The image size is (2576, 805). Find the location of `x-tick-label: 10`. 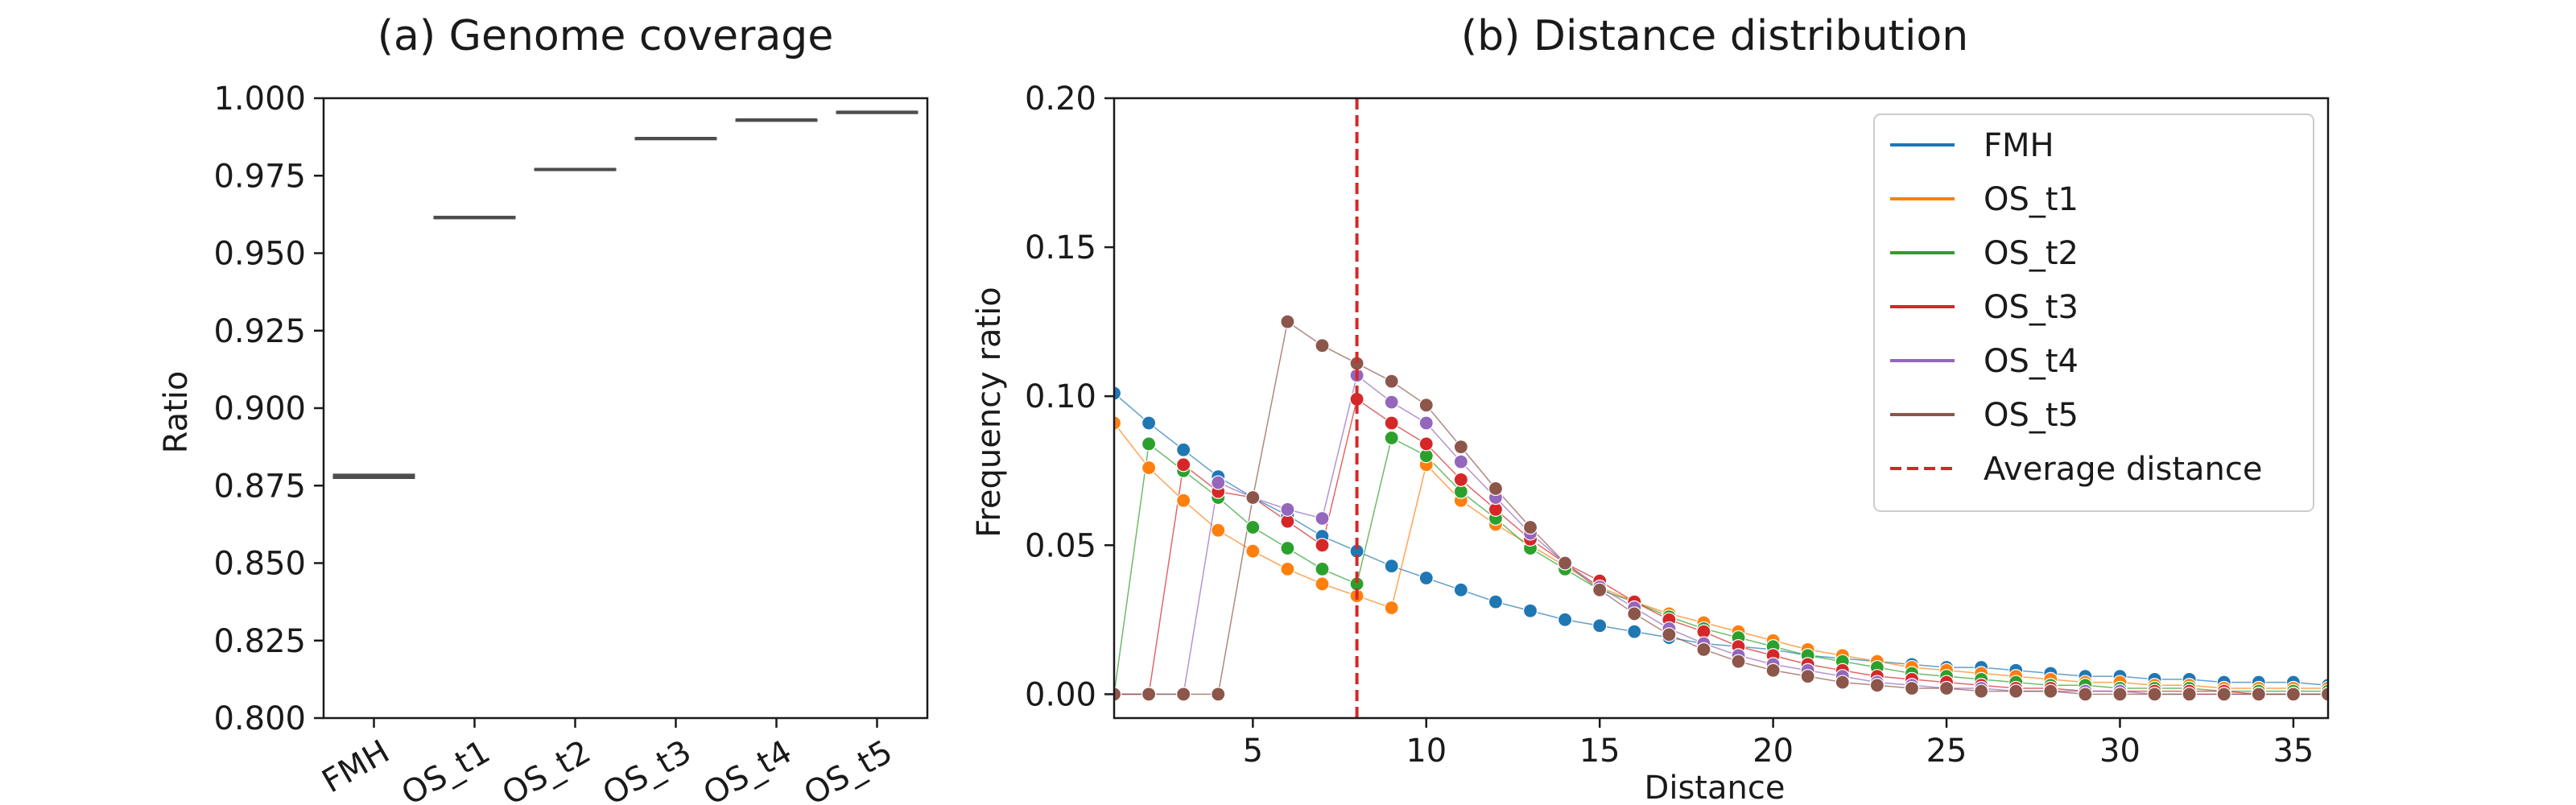

x-tick-label: 10 is located at coordinates (1426, 751).